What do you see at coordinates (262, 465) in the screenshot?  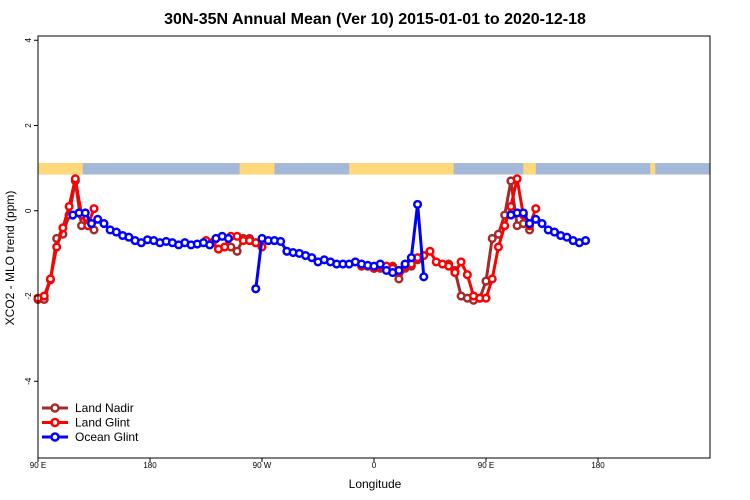 I see `x-tick-label: 90 W` at bounding box center [262, 465].